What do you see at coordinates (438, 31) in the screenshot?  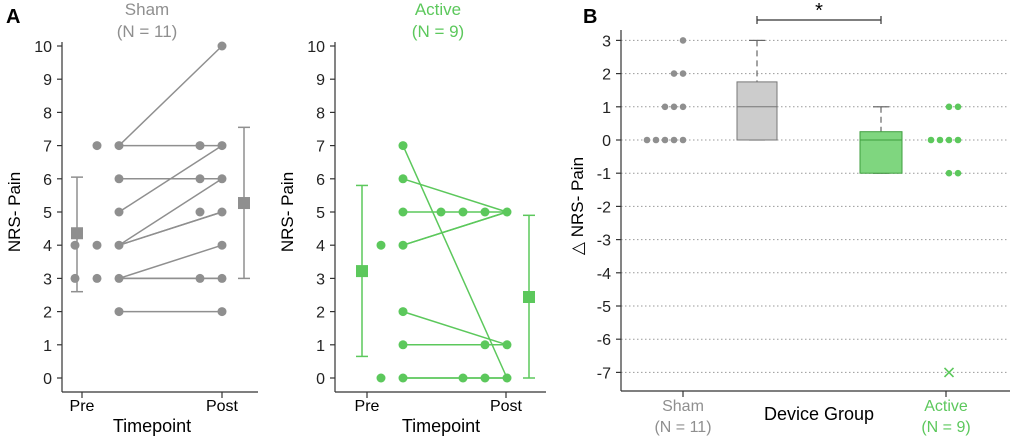 I see `active-subtitle: (N = 9)` at bounding box center [438, 31].